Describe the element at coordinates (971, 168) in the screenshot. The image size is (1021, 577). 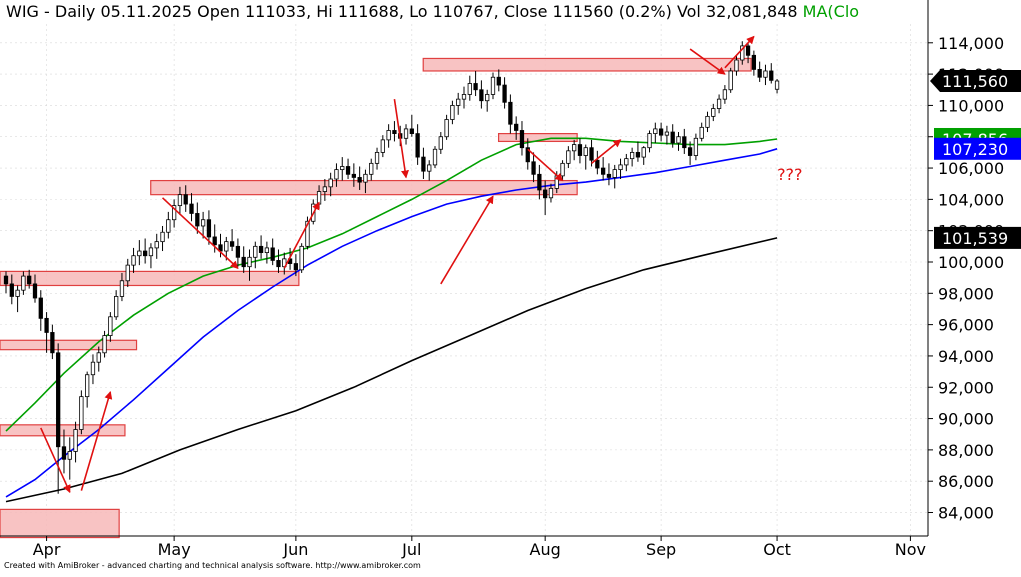
I see `y-tick-label: 106,000` at that location.